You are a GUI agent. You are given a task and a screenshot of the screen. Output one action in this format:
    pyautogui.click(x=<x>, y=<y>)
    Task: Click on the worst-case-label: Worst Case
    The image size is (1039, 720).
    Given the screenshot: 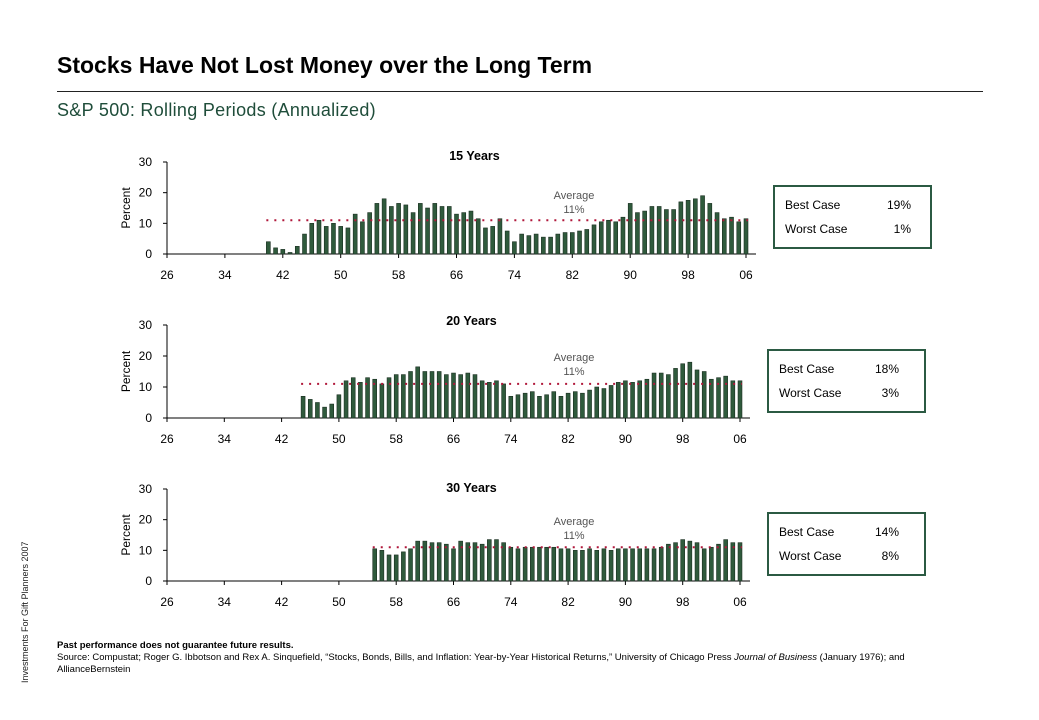 What is the action you would take?
    pyautogui.click(x=810, y=393)
    